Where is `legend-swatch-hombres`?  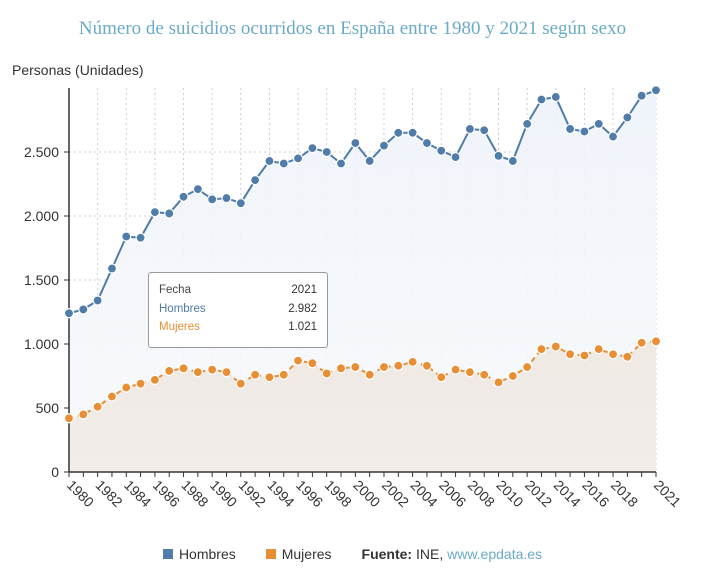 legend-swatch-hombres is located at coordinates (167, 554).